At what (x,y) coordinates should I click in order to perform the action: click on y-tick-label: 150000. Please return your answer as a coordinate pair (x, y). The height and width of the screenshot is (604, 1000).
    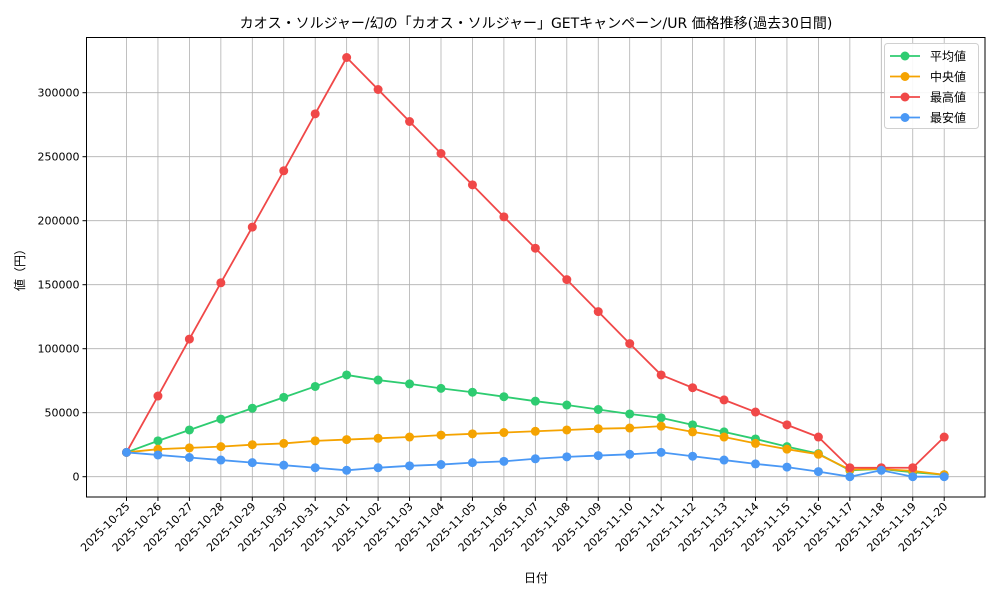
    Looking at the image, I should click on (59, 285).